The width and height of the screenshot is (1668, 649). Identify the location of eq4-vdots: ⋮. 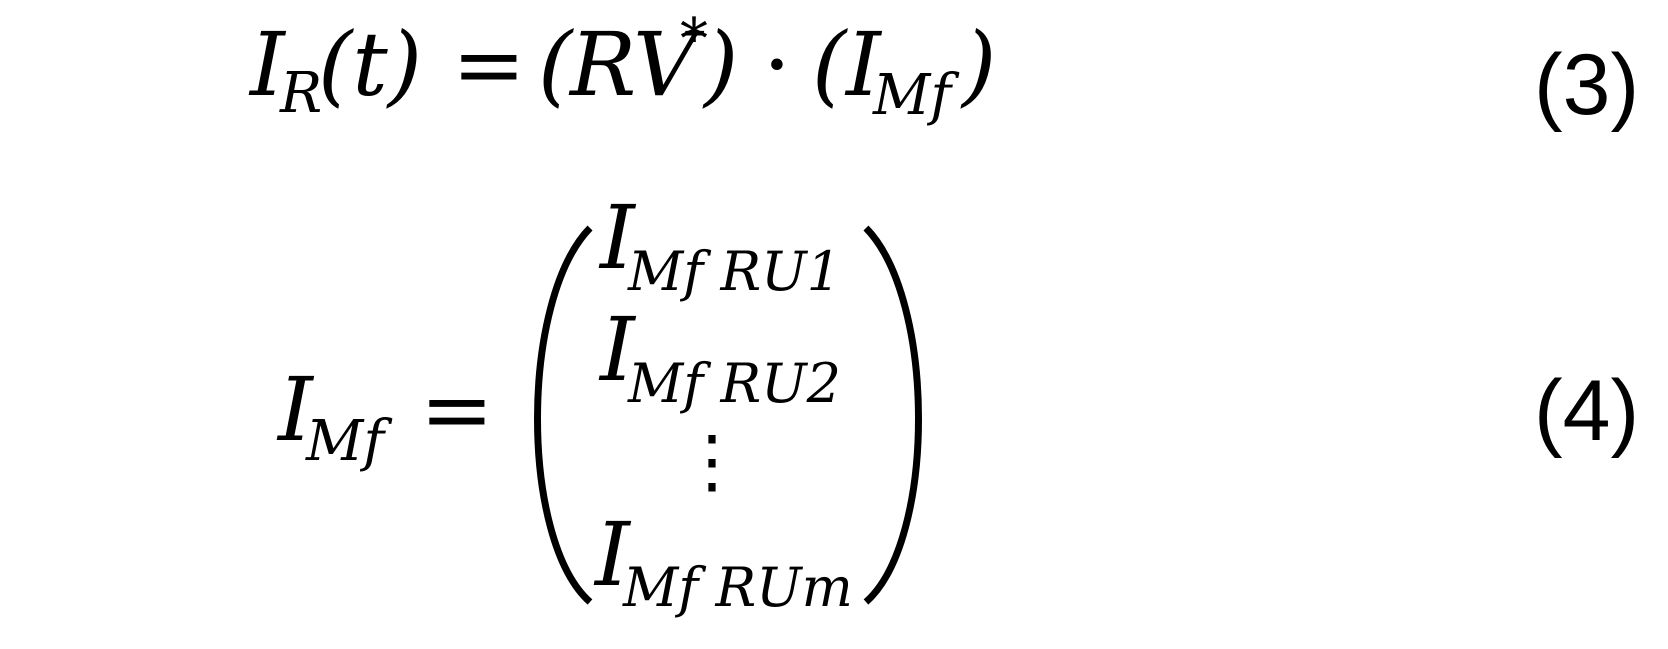
(712, 461).